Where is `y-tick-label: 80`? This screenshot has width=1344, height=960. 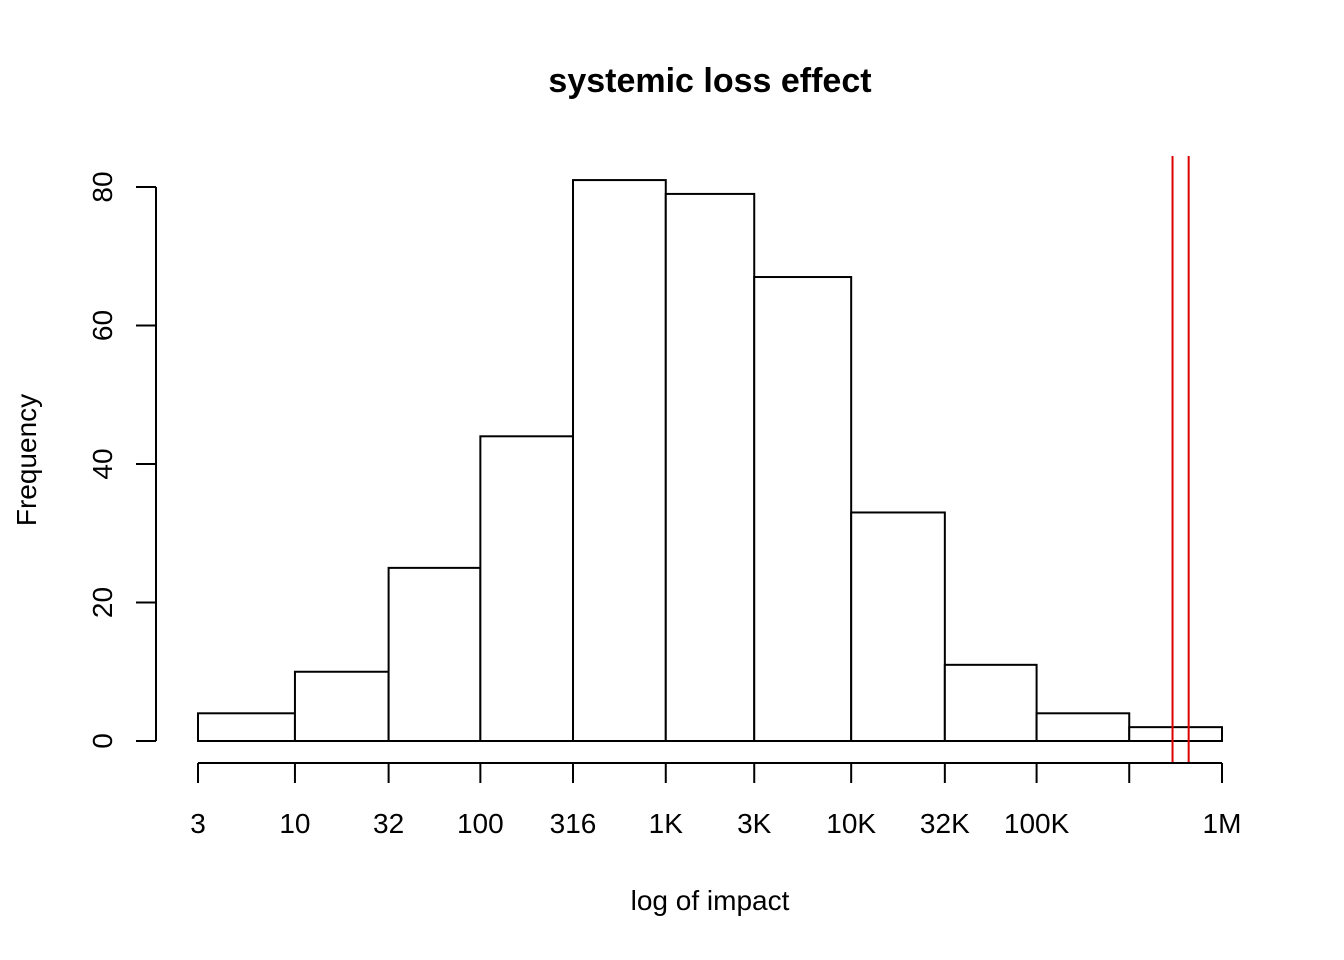 y-tick-label: 80 is located at coordinates (102, 186).